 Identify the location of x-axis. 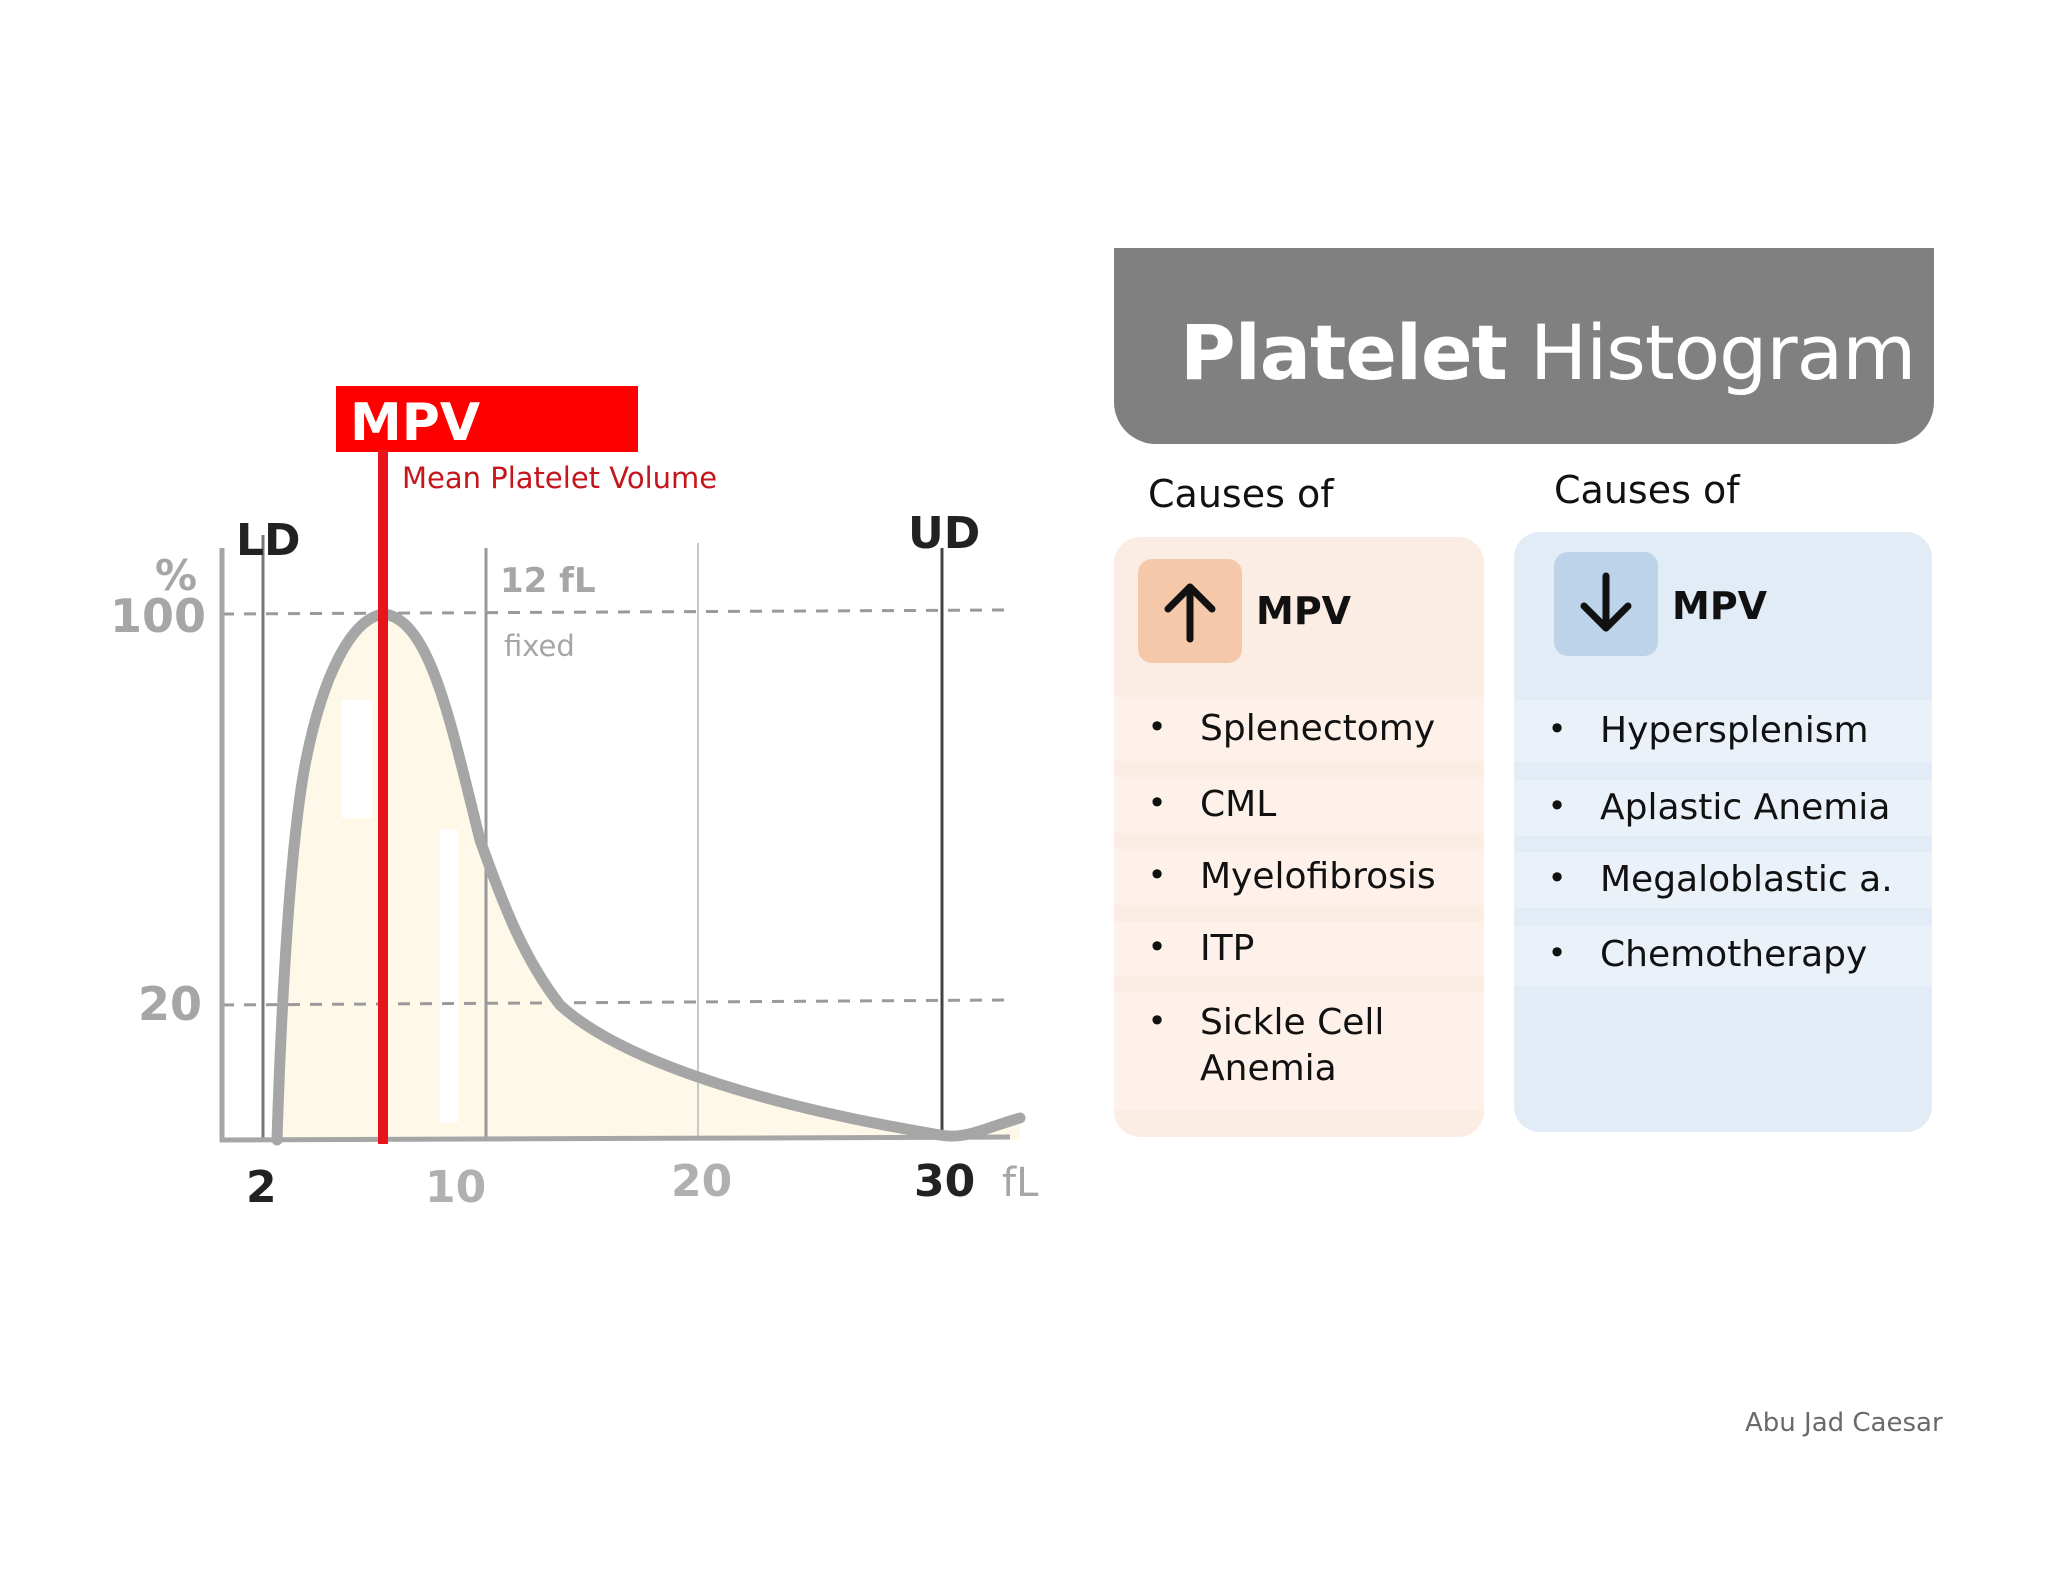
(615, 1138).